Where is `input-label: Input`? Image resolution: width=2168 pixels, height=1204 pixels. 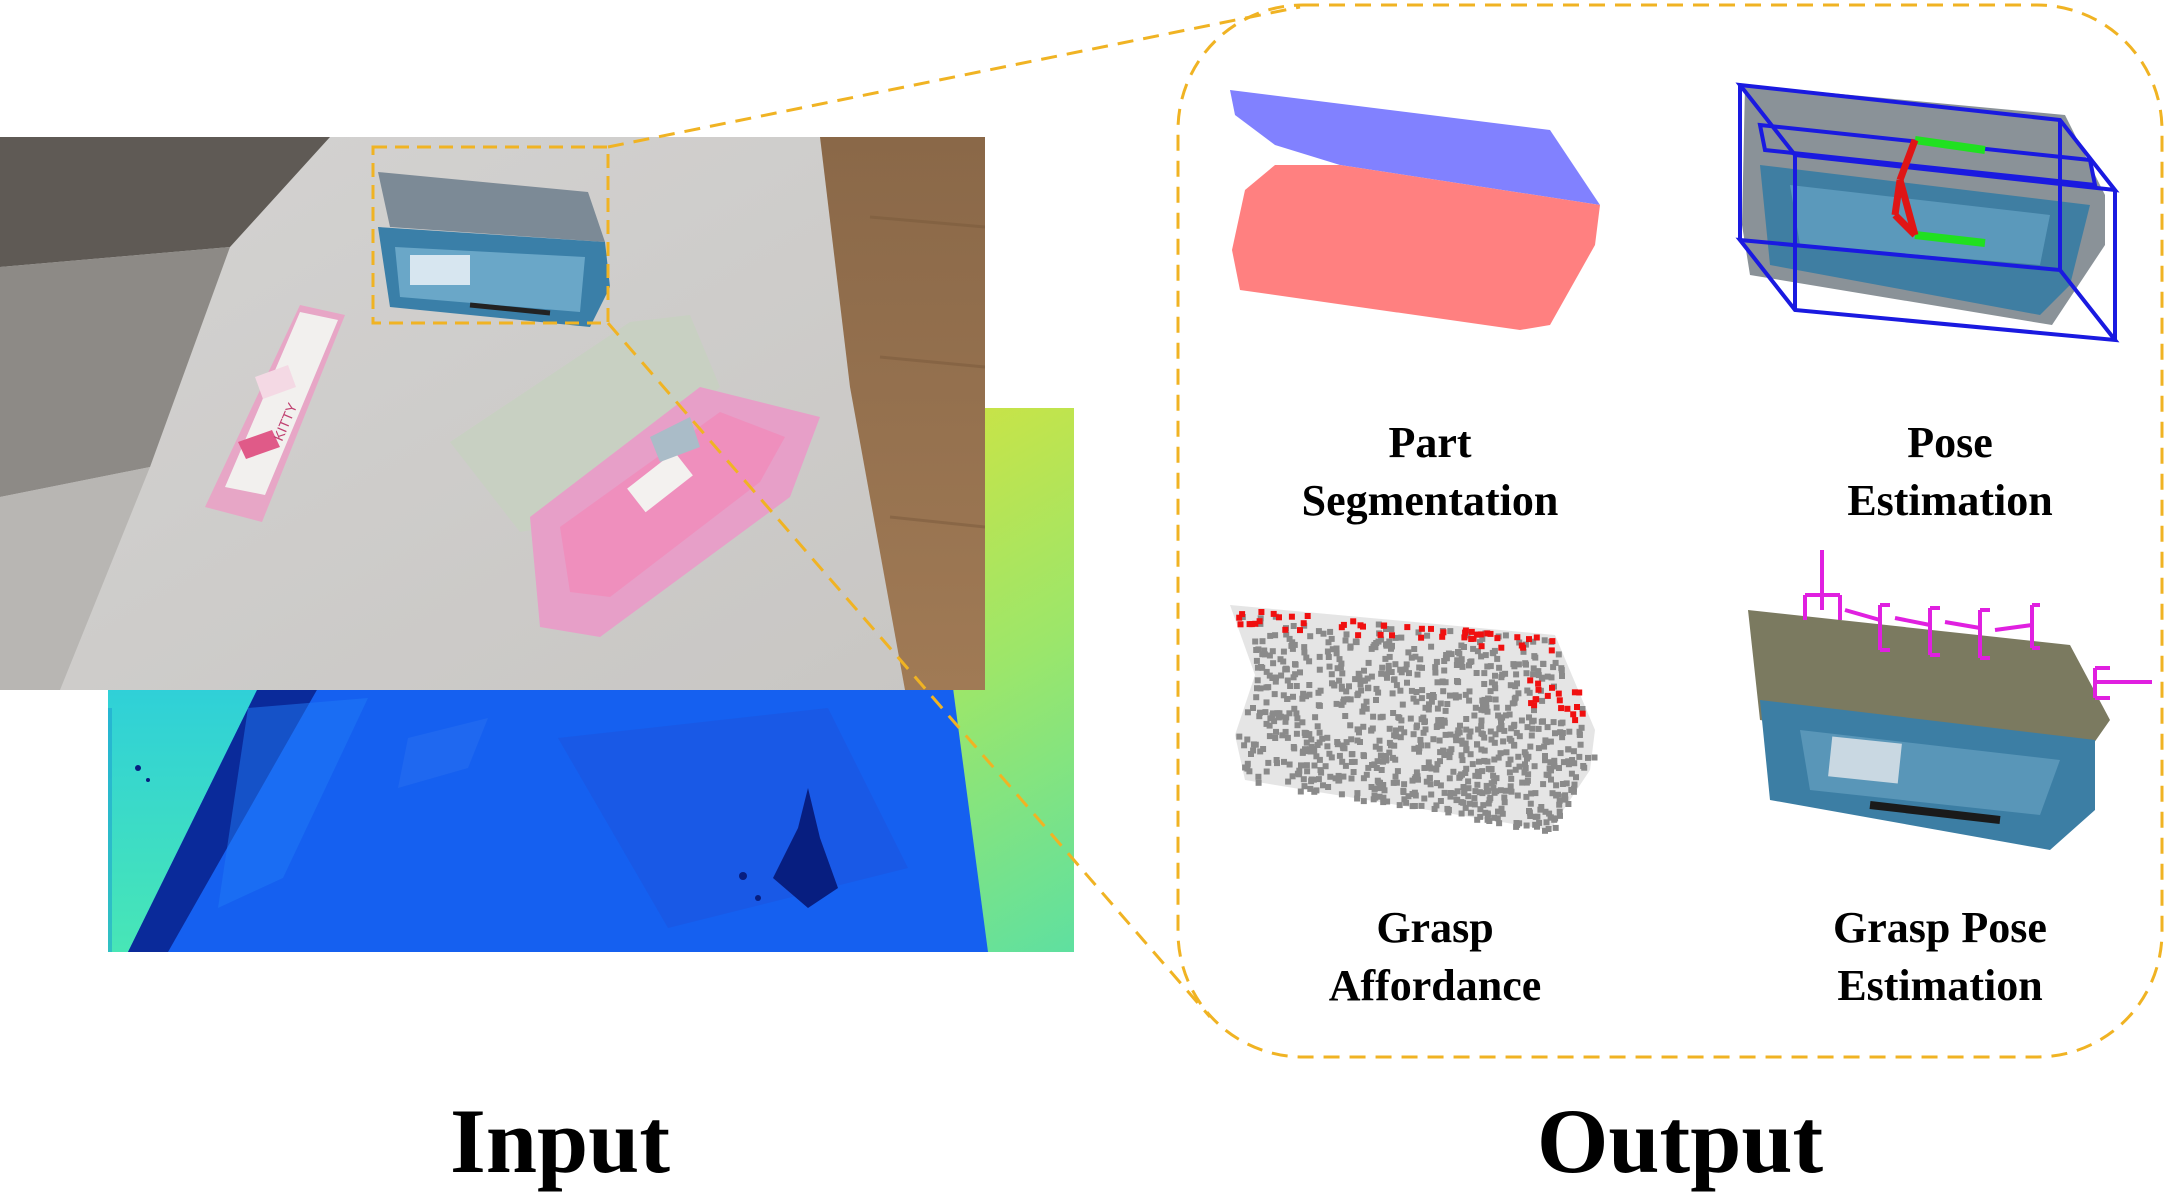
input-label: Input is located at coordinates (560, 1141).